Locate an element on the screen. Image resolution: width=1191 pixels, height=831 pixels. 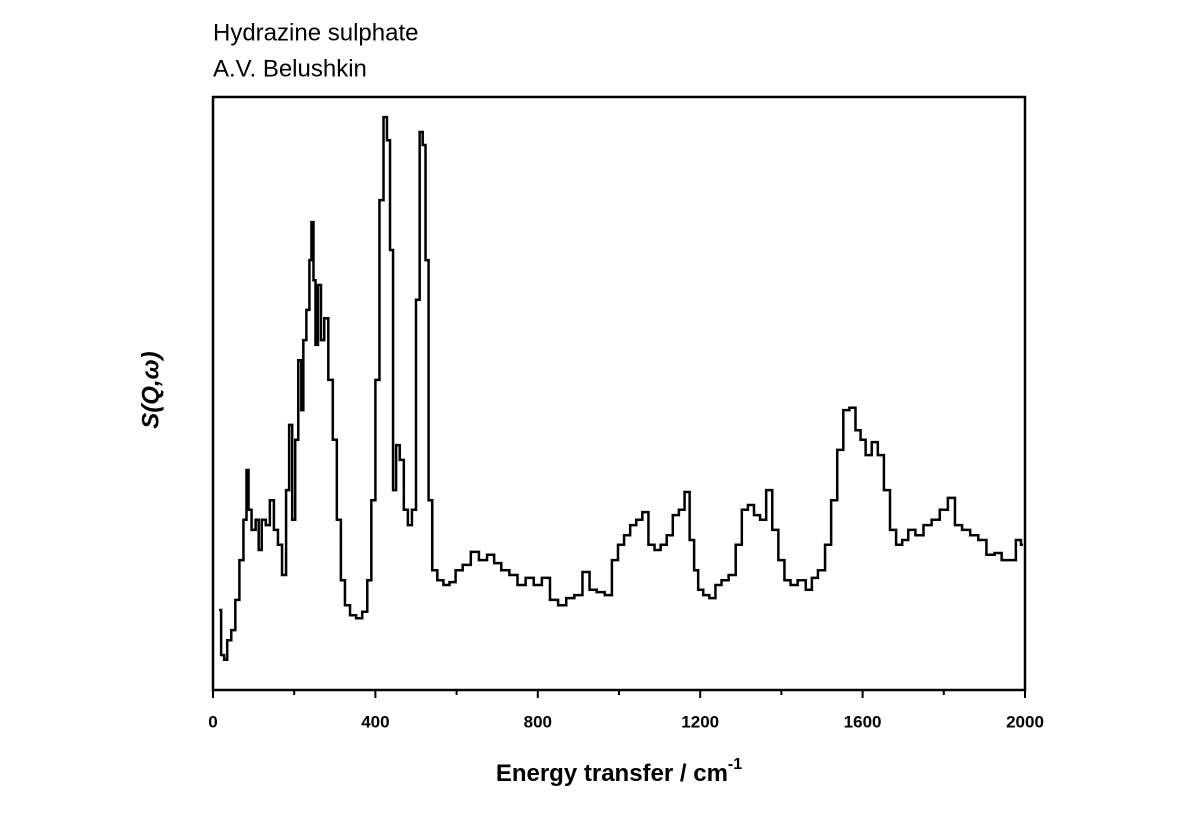
x-tick-label: 1200 is located at coordinates (700, 721).